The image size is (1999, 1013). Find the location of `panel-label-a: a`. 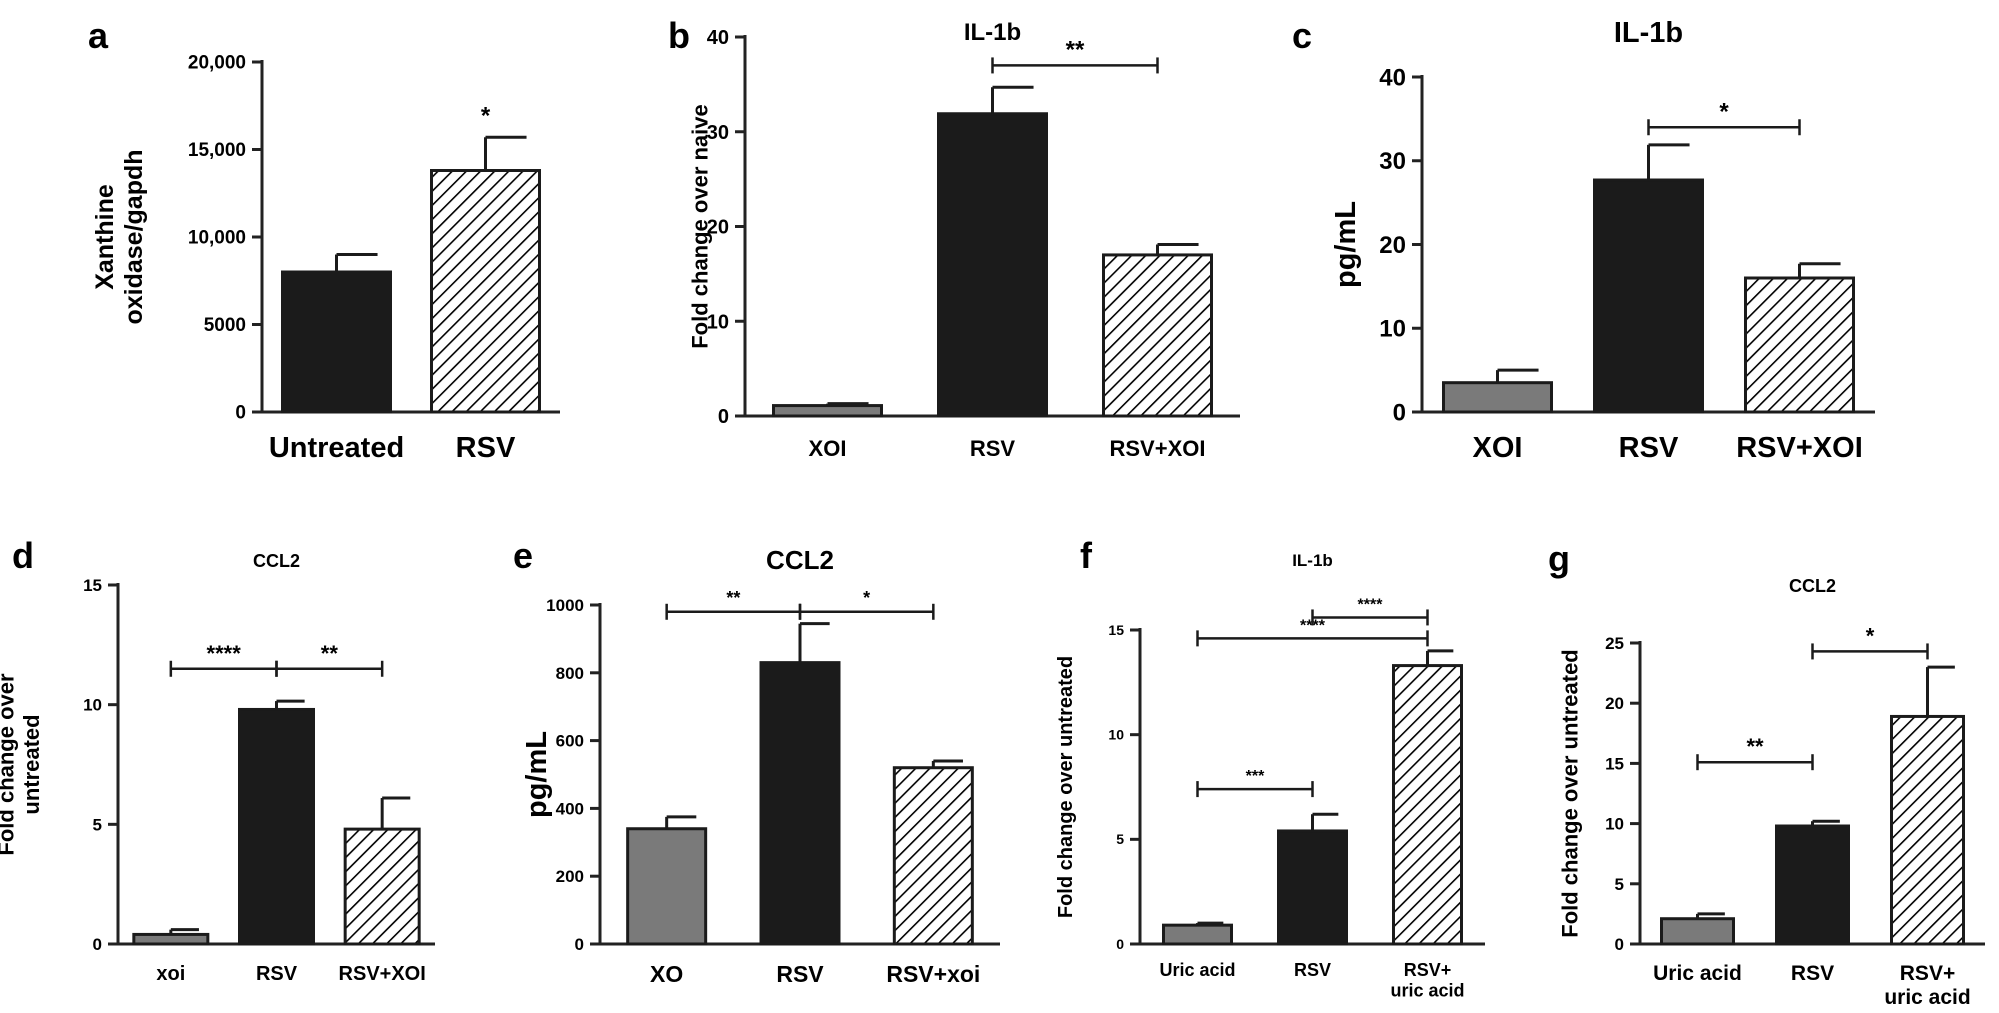

panel-label-a: a is located at coordinates (98, 35).